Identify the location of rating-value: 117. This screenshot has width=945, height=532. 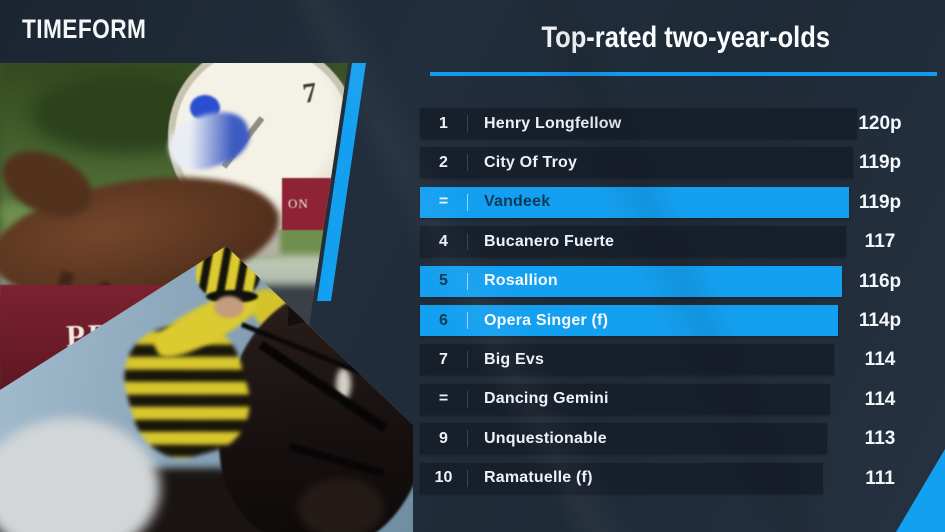
(880, 242).